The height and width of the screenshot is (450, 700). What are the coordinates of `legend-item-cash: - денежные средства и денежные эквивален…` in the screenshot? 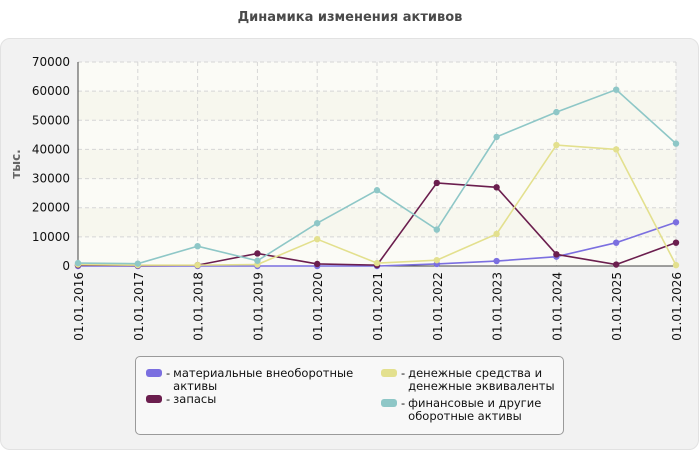 It's located at (468, 380).